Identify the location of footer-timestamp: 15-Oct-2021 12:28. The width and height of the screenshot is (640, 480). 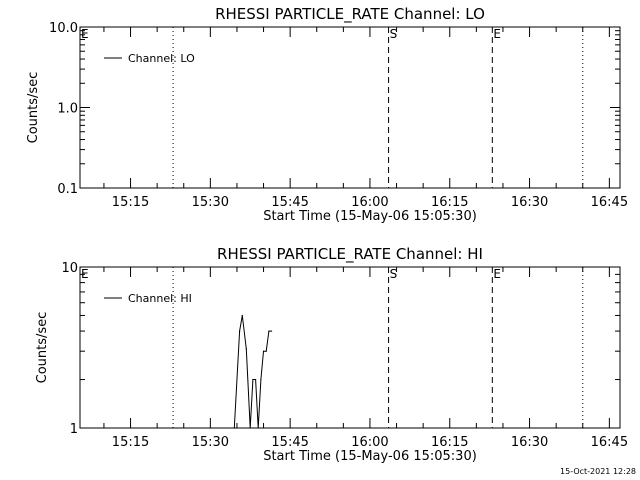
(598, 471).